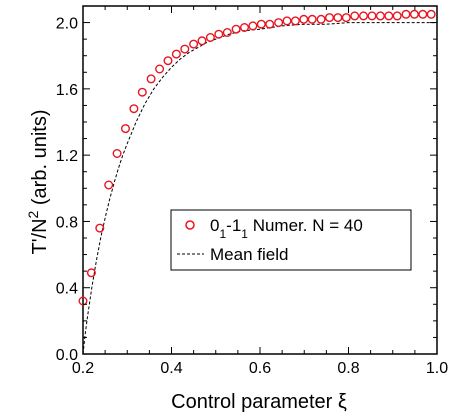 This screenshot has width=453, height=416. Describe the element at coordinates (171, 368) in the screenshot. I see `x-tick-label: 0.4` at that location.